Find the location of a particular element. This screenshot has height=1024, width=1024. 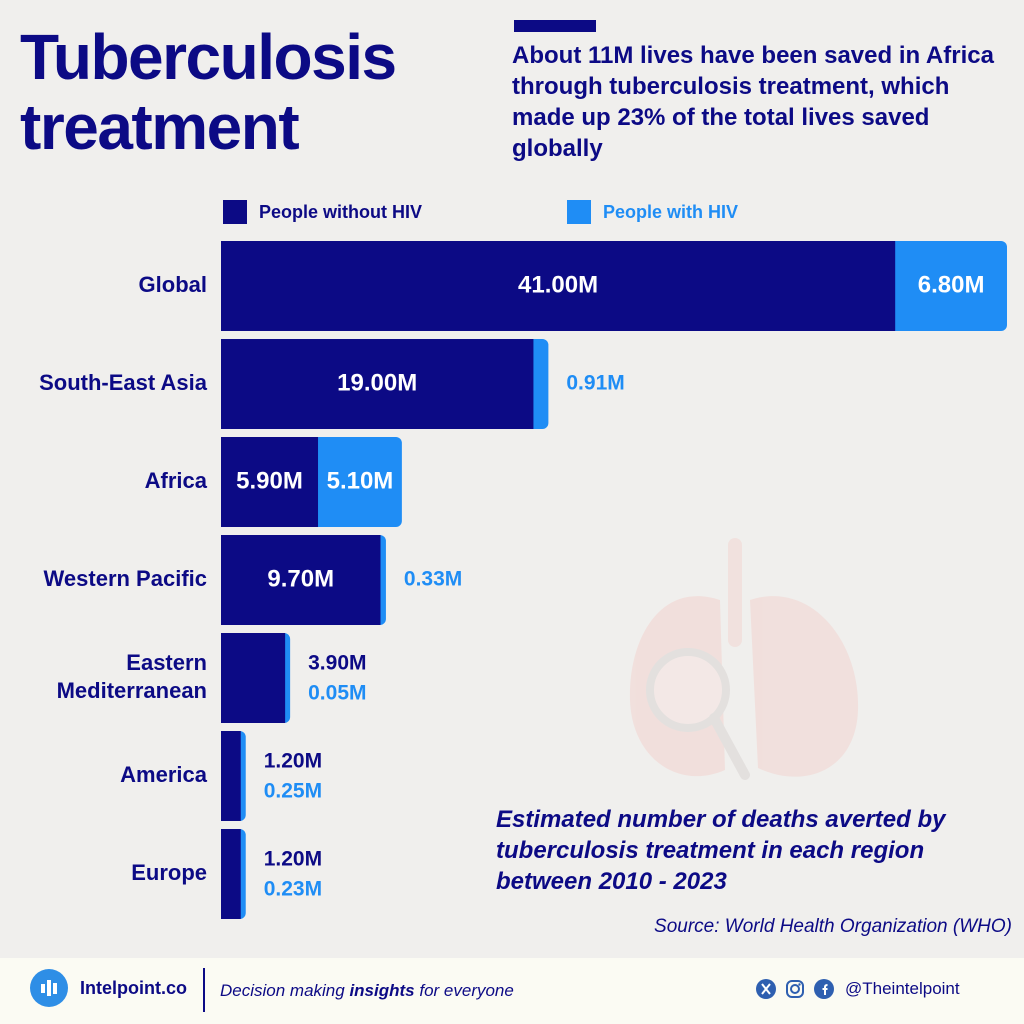

value-label-with-hiv: 6.80M is located at coordinates (951, 284).